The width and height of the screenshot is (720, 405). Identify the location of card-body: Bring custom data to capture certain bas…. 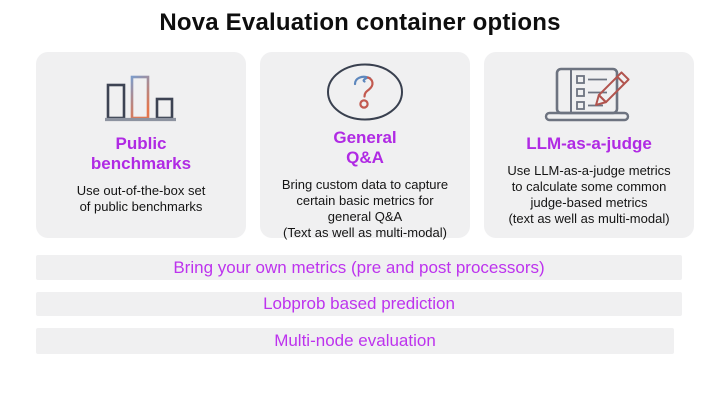
(365, 209).